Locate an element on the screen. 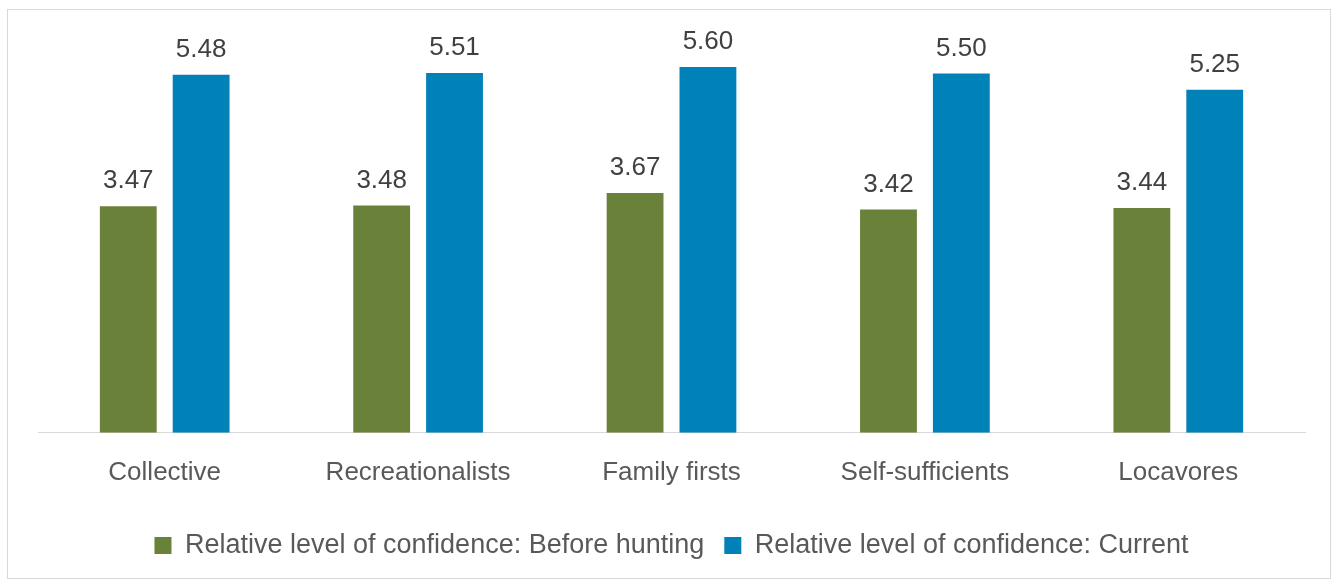 This screenshot has width=1336, height=580. data-label: 5.50 is located at coordinates (961, 46).